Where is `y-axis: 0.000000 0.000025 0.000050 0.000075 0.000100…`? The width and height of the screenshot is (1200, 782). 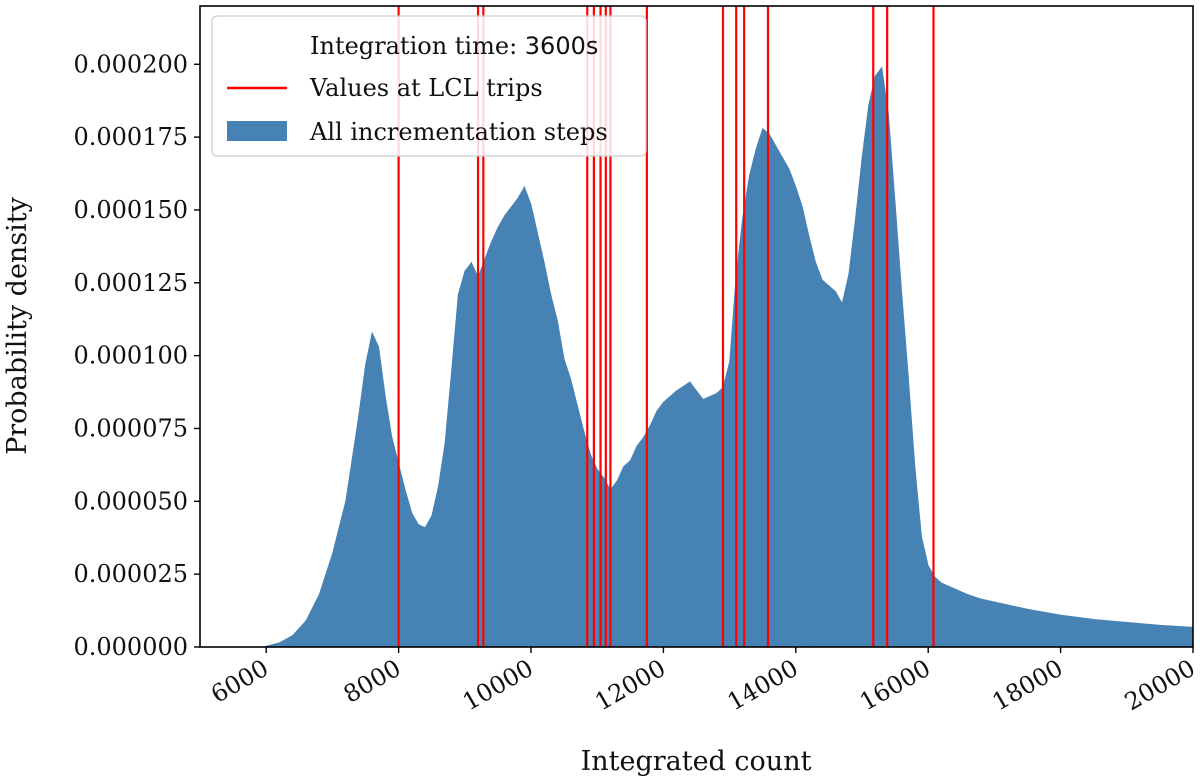
y-axis: 0.000000 0.000025 0.000050 0.000075 0.000100… is located at coordinates (136, 355).